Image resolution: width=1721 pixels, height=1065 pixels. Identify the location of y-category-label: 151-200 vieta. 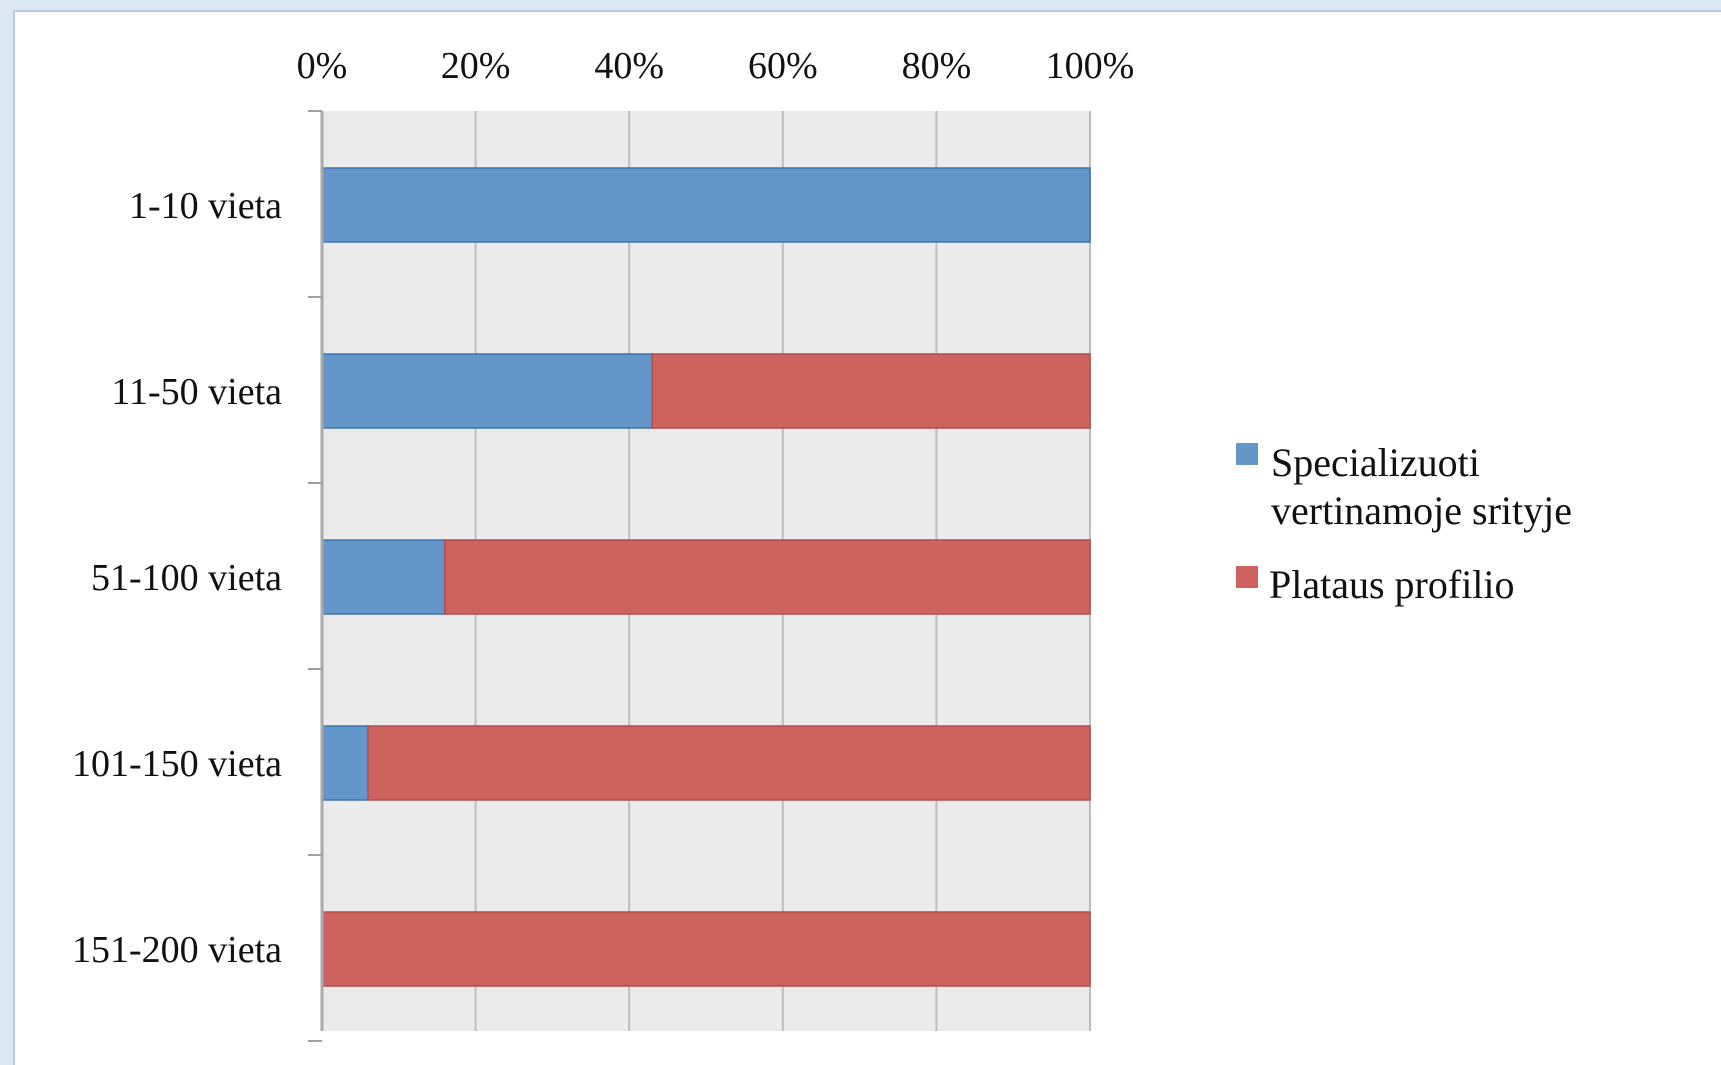
(177, 950).